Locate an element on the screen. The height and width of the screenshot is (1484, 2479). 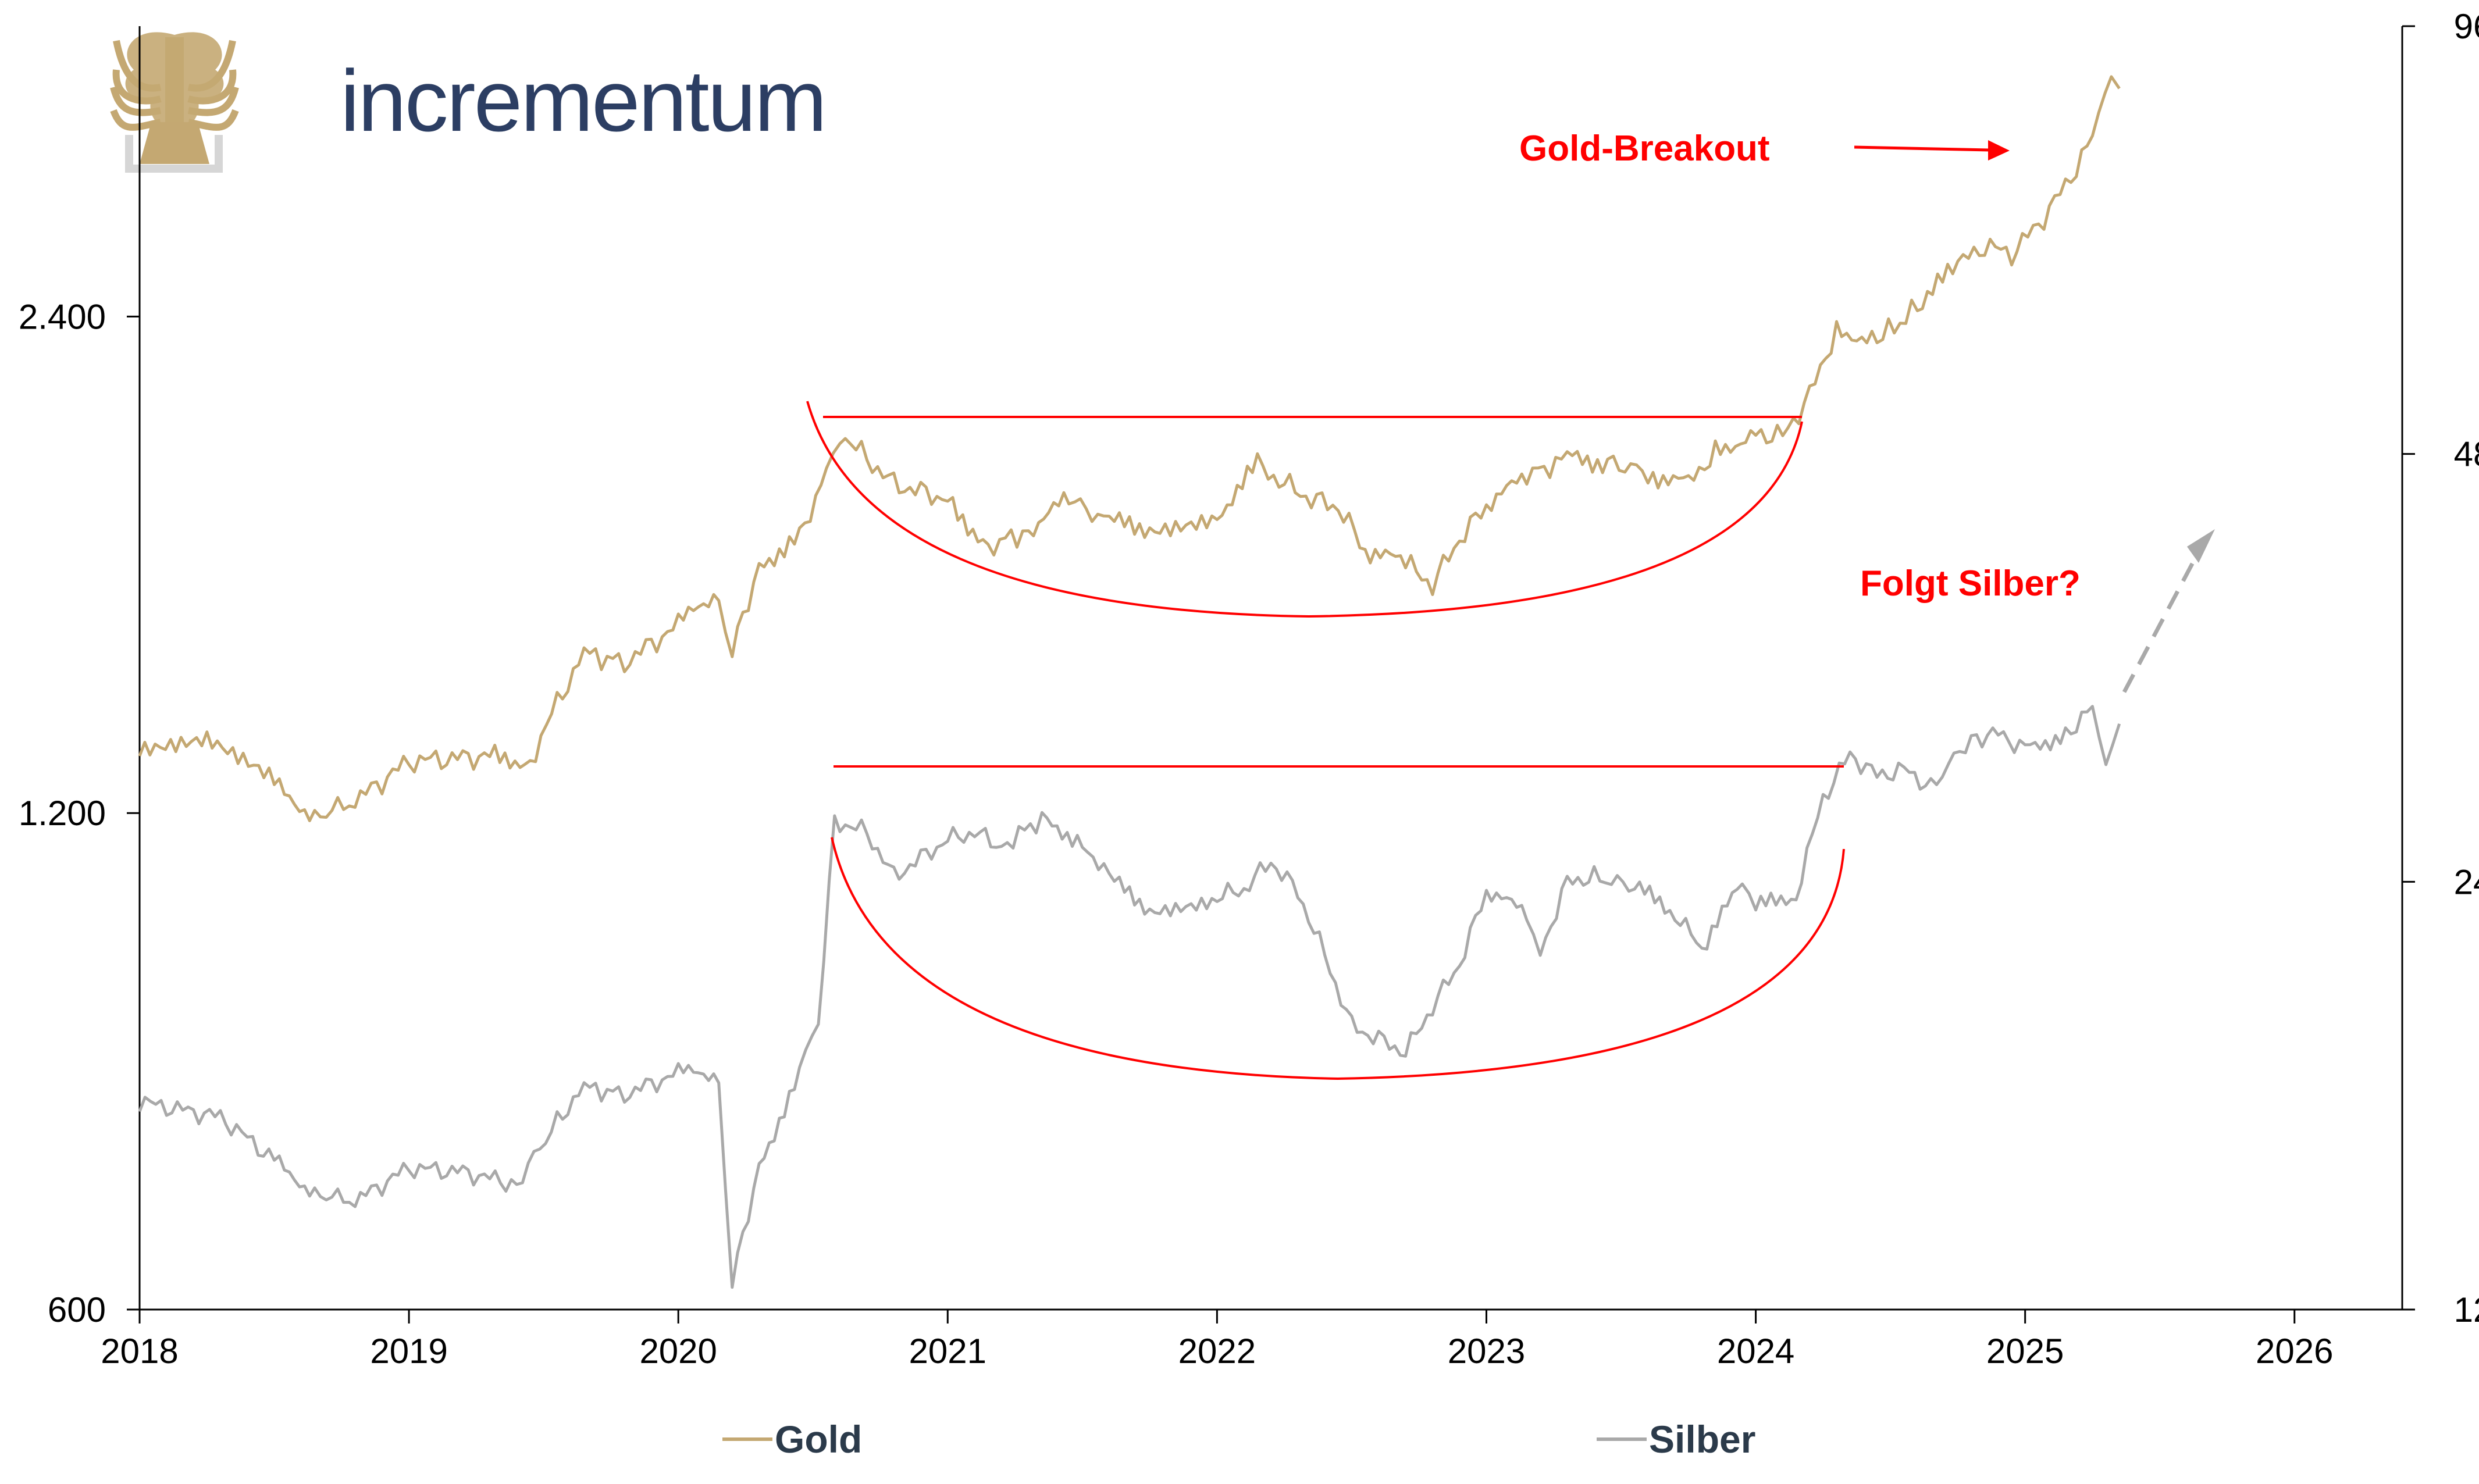
annotation-gold-breakout: Gold-Breakout is located at coordinates (1764, 149).